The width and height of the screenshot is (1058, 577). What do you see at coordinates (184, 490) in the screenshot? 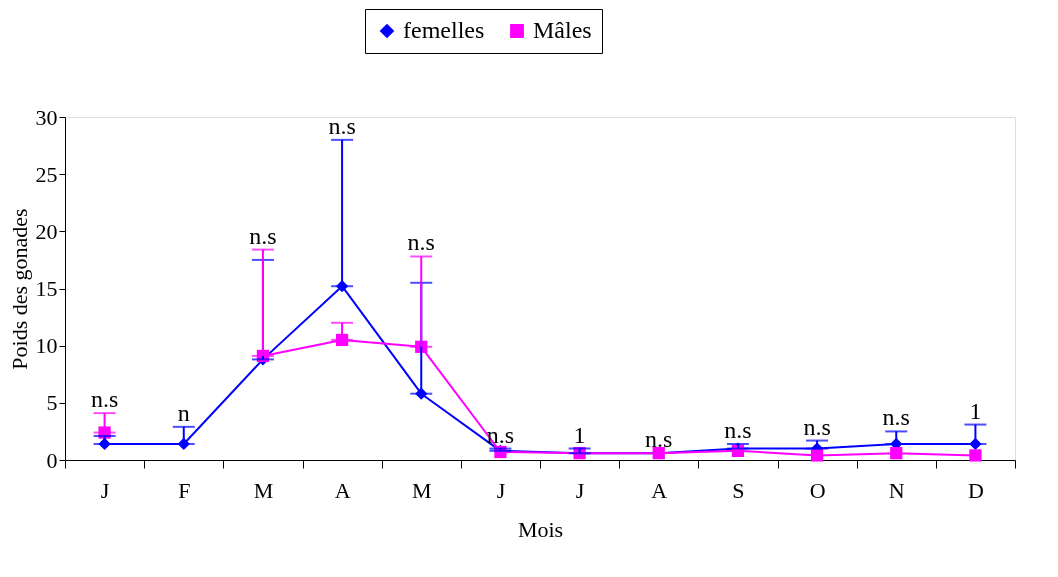
I see `x-tick-label: F` at bounding box center [184, 490].